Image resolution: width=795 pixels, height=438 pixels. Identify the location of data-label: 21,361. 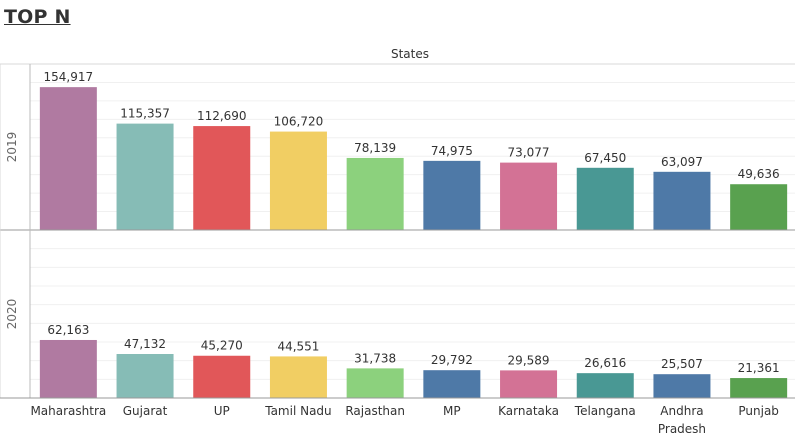
(759, 368).